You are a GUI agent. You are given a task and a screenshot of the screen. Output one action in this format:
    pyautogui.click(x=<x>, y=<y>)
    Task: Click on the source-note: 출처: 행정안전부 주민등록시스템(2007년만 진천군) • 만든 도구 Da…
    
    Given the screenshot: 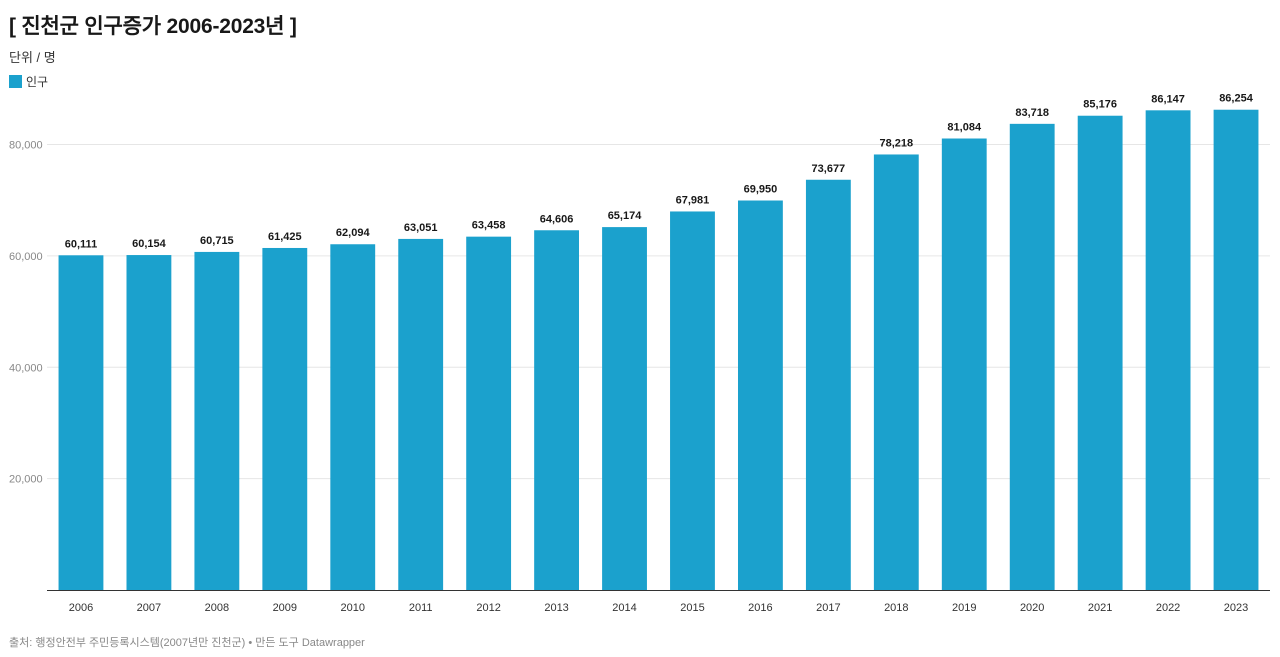 What is the action you would take?
    pyautogui.click(x=187, y=643)
    